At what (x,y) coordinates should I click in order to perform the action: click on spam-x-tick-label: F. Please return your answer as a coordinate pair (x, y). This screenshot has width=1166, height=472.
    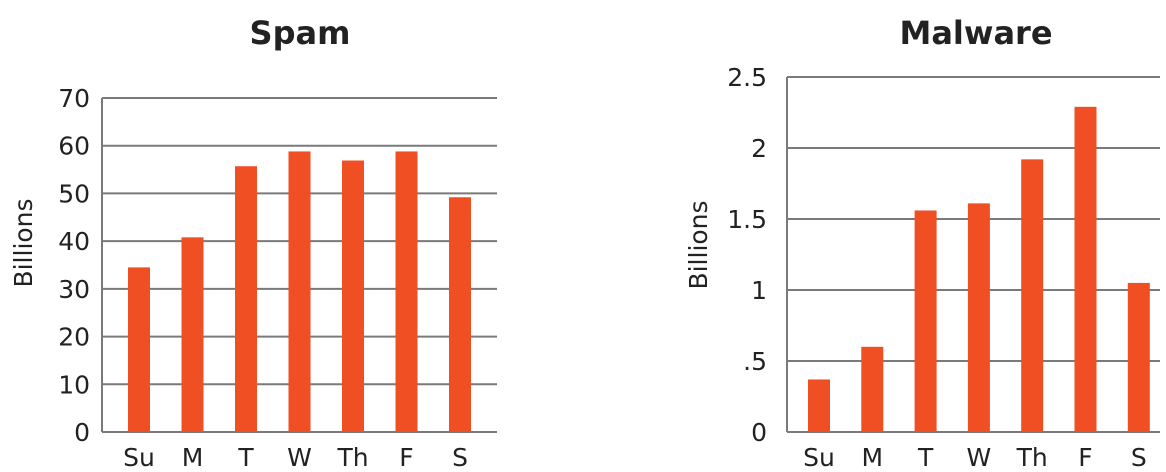
    Looking at the image, I should click on (406, 457).